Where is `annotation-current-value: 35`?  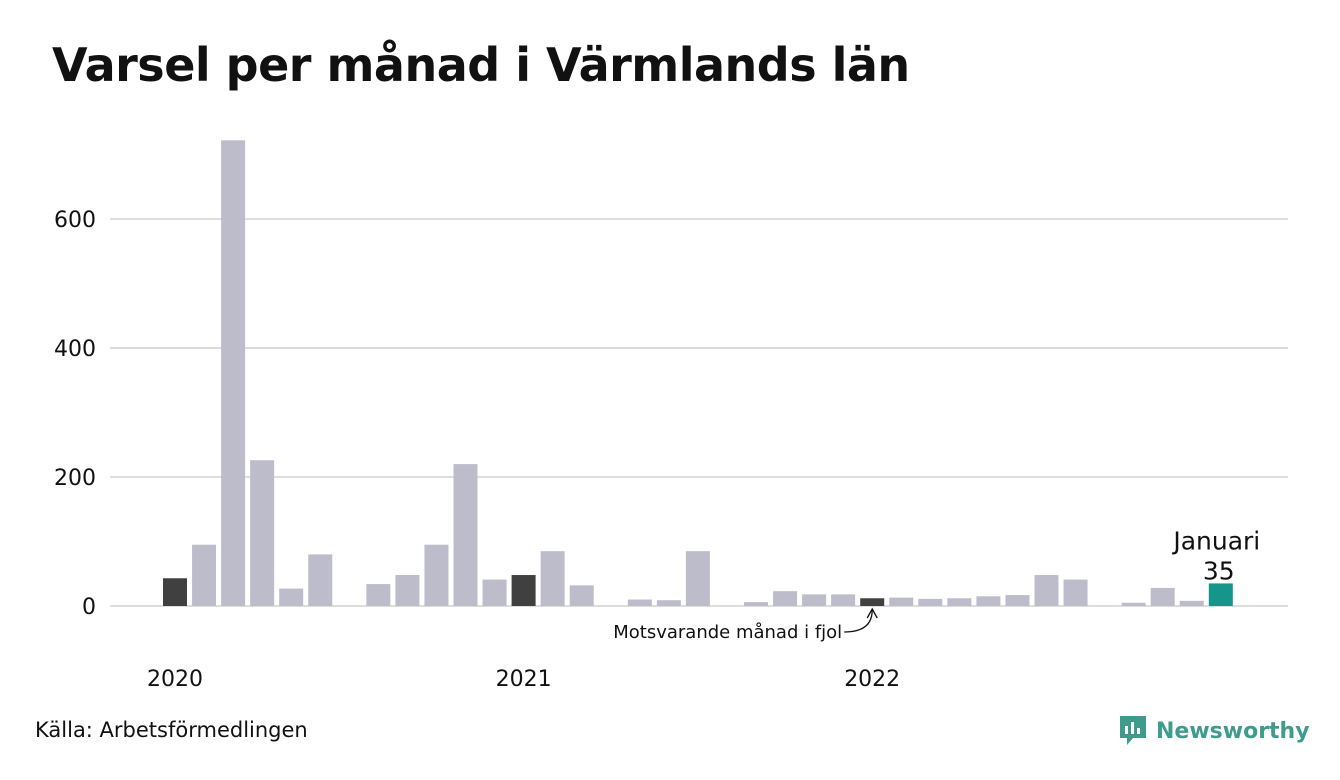
annotation-current-value: 35 is located at coordinates (1219, 570).